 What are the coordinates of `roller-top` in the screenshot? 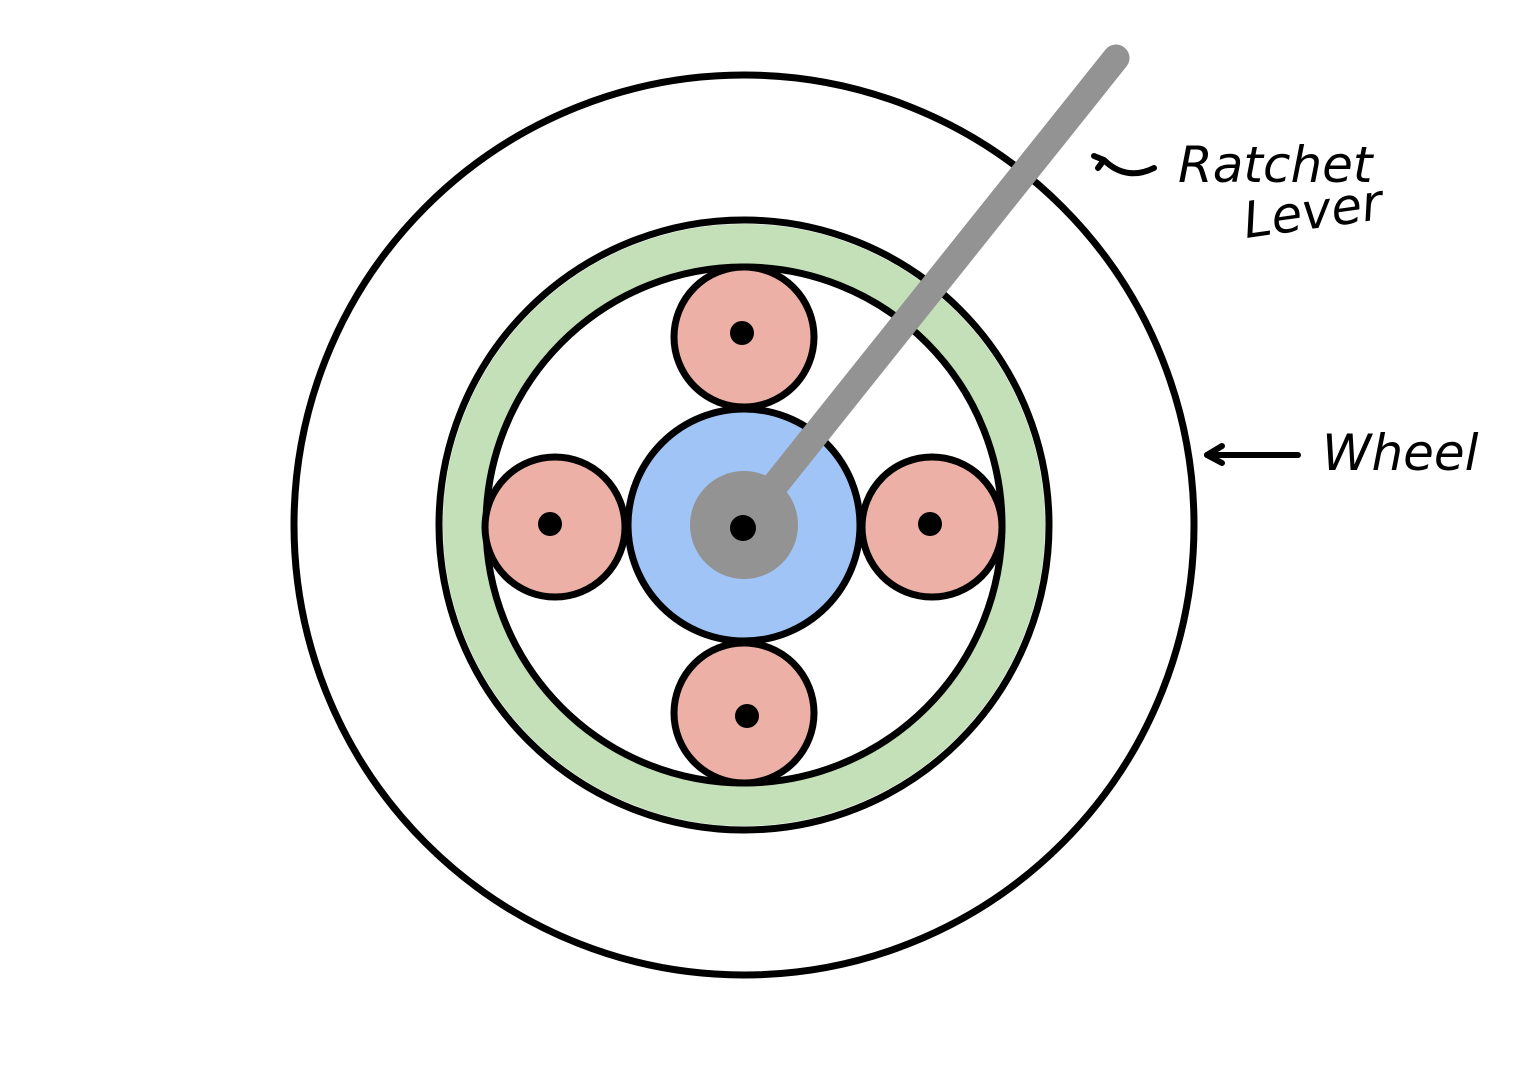 It's located at (744, 337).